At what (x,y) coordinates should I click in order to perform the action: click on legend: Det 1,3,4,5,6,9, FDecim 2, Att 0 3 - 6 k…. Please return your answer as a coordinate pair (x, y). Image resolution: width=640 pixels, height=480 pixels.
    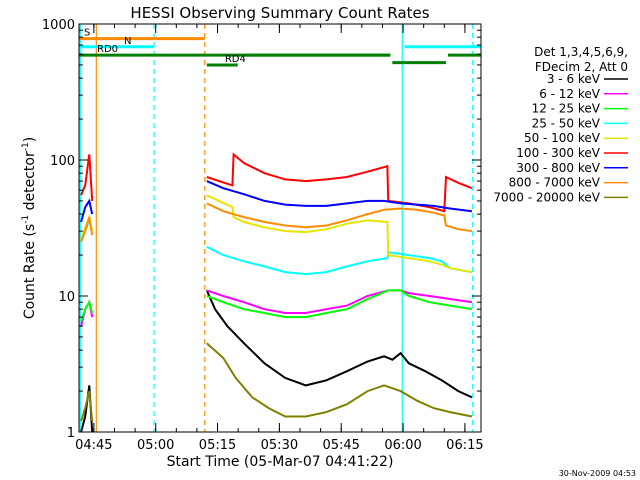
    Looking at the image, I should click on (560, 124).